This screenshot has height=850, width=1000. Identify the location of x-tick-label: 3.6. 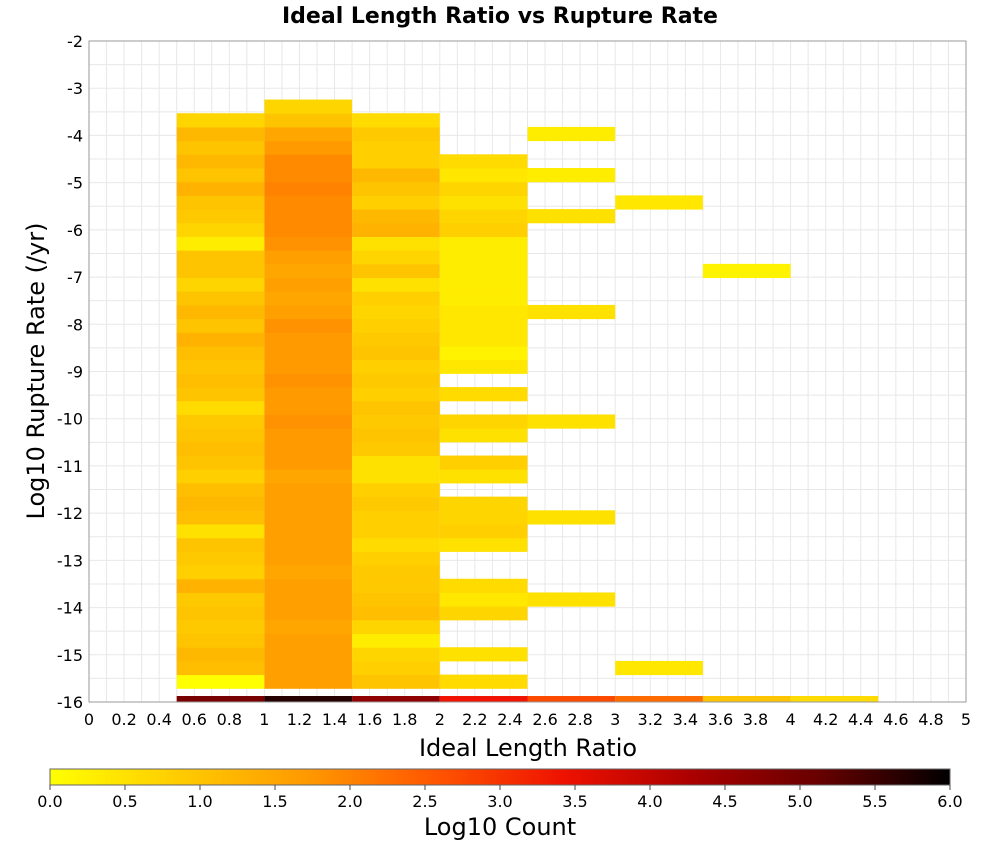
(720, 719).